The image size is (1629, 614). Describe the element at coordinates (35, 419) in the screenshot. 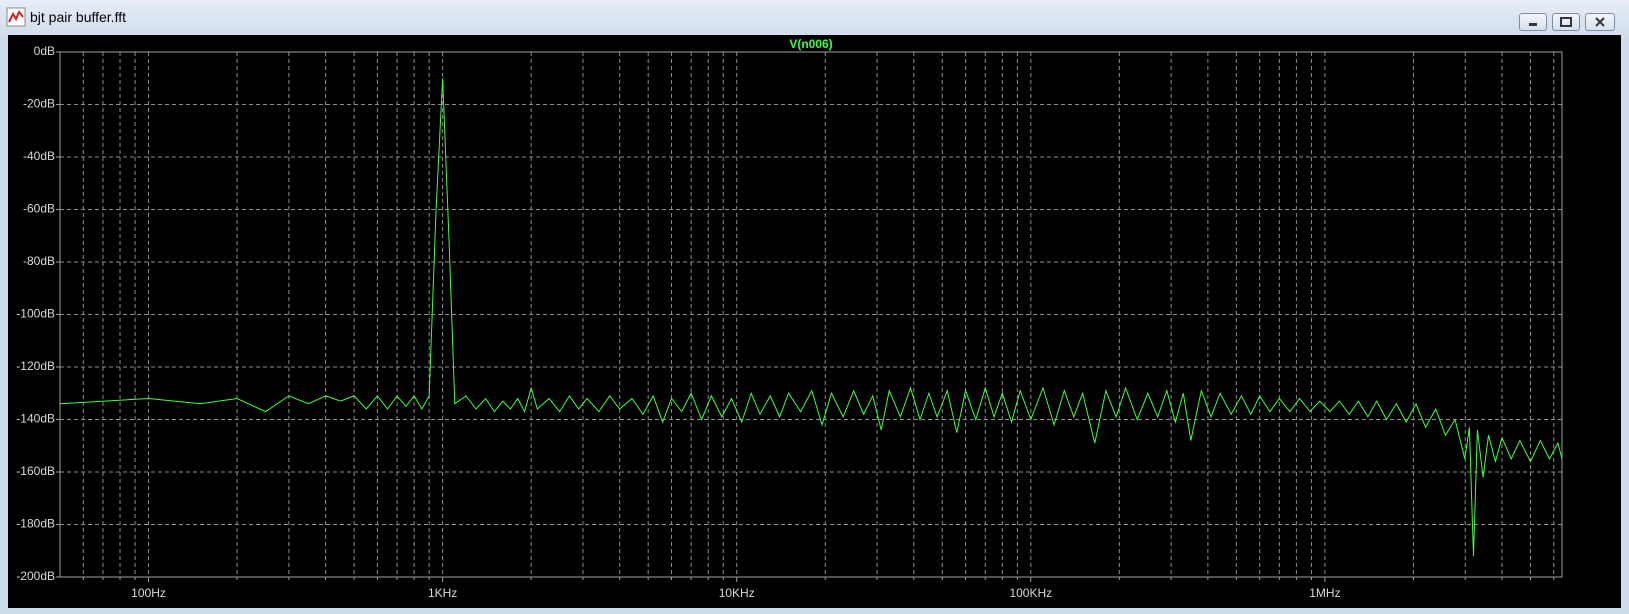

I see `y-tick-label: -140dB` at that location.